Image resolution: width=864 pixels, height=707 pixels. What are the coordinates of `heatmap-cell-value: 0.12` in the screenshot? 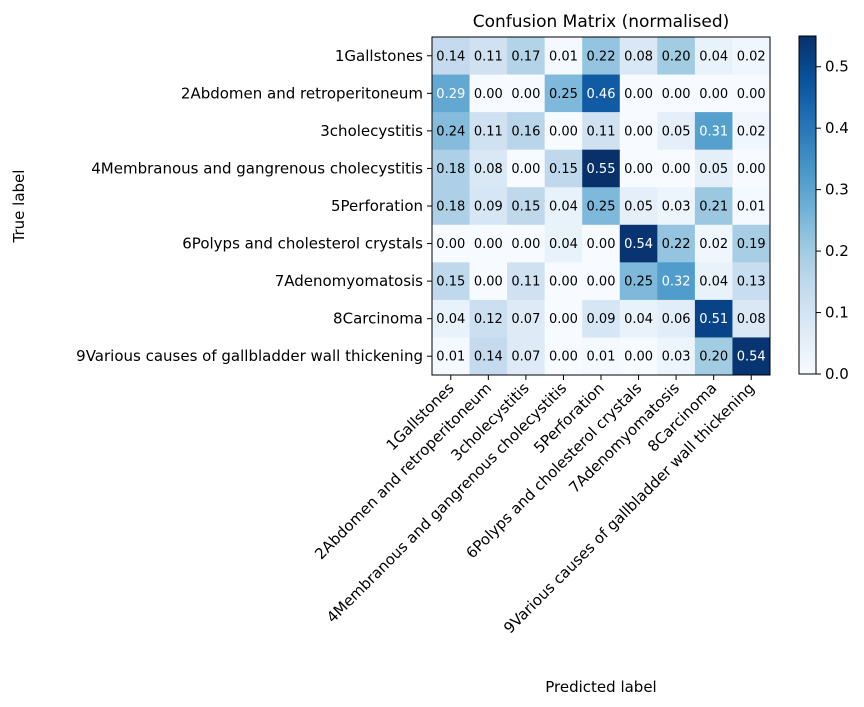 It's located at (488, 319).